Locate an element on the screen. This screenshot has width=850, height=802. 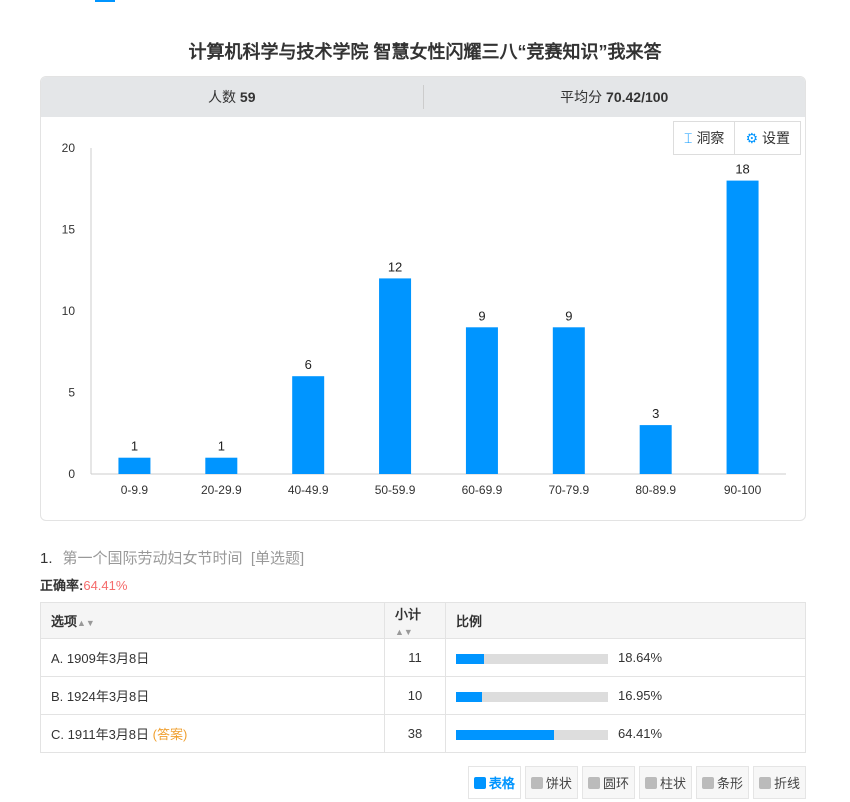
view-switcher: 表格 饼状 圆环 柱状 条形 折线 is located at coordinates (636, 782).